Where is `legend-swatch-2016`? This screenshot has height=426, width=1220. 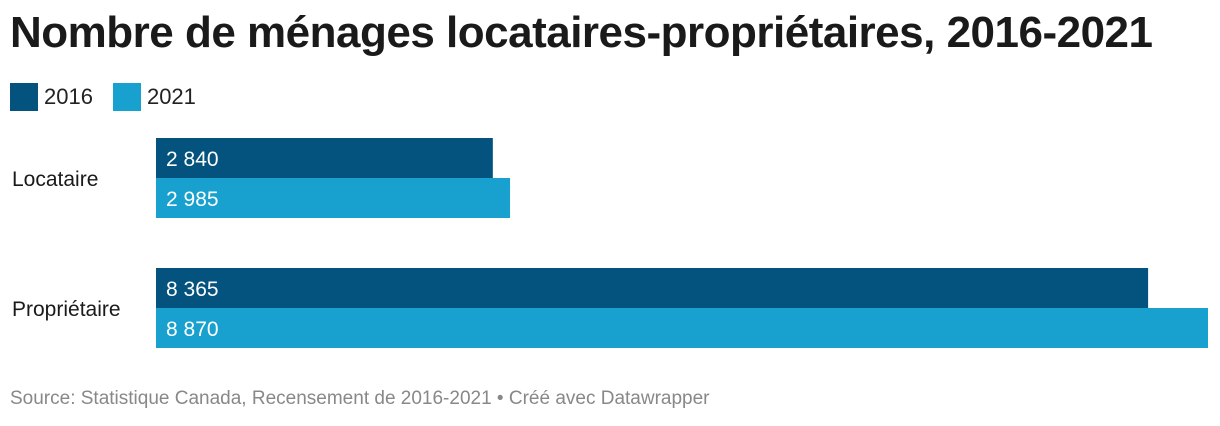
legend-swatch-2016 is located at coordinates (24, 97).